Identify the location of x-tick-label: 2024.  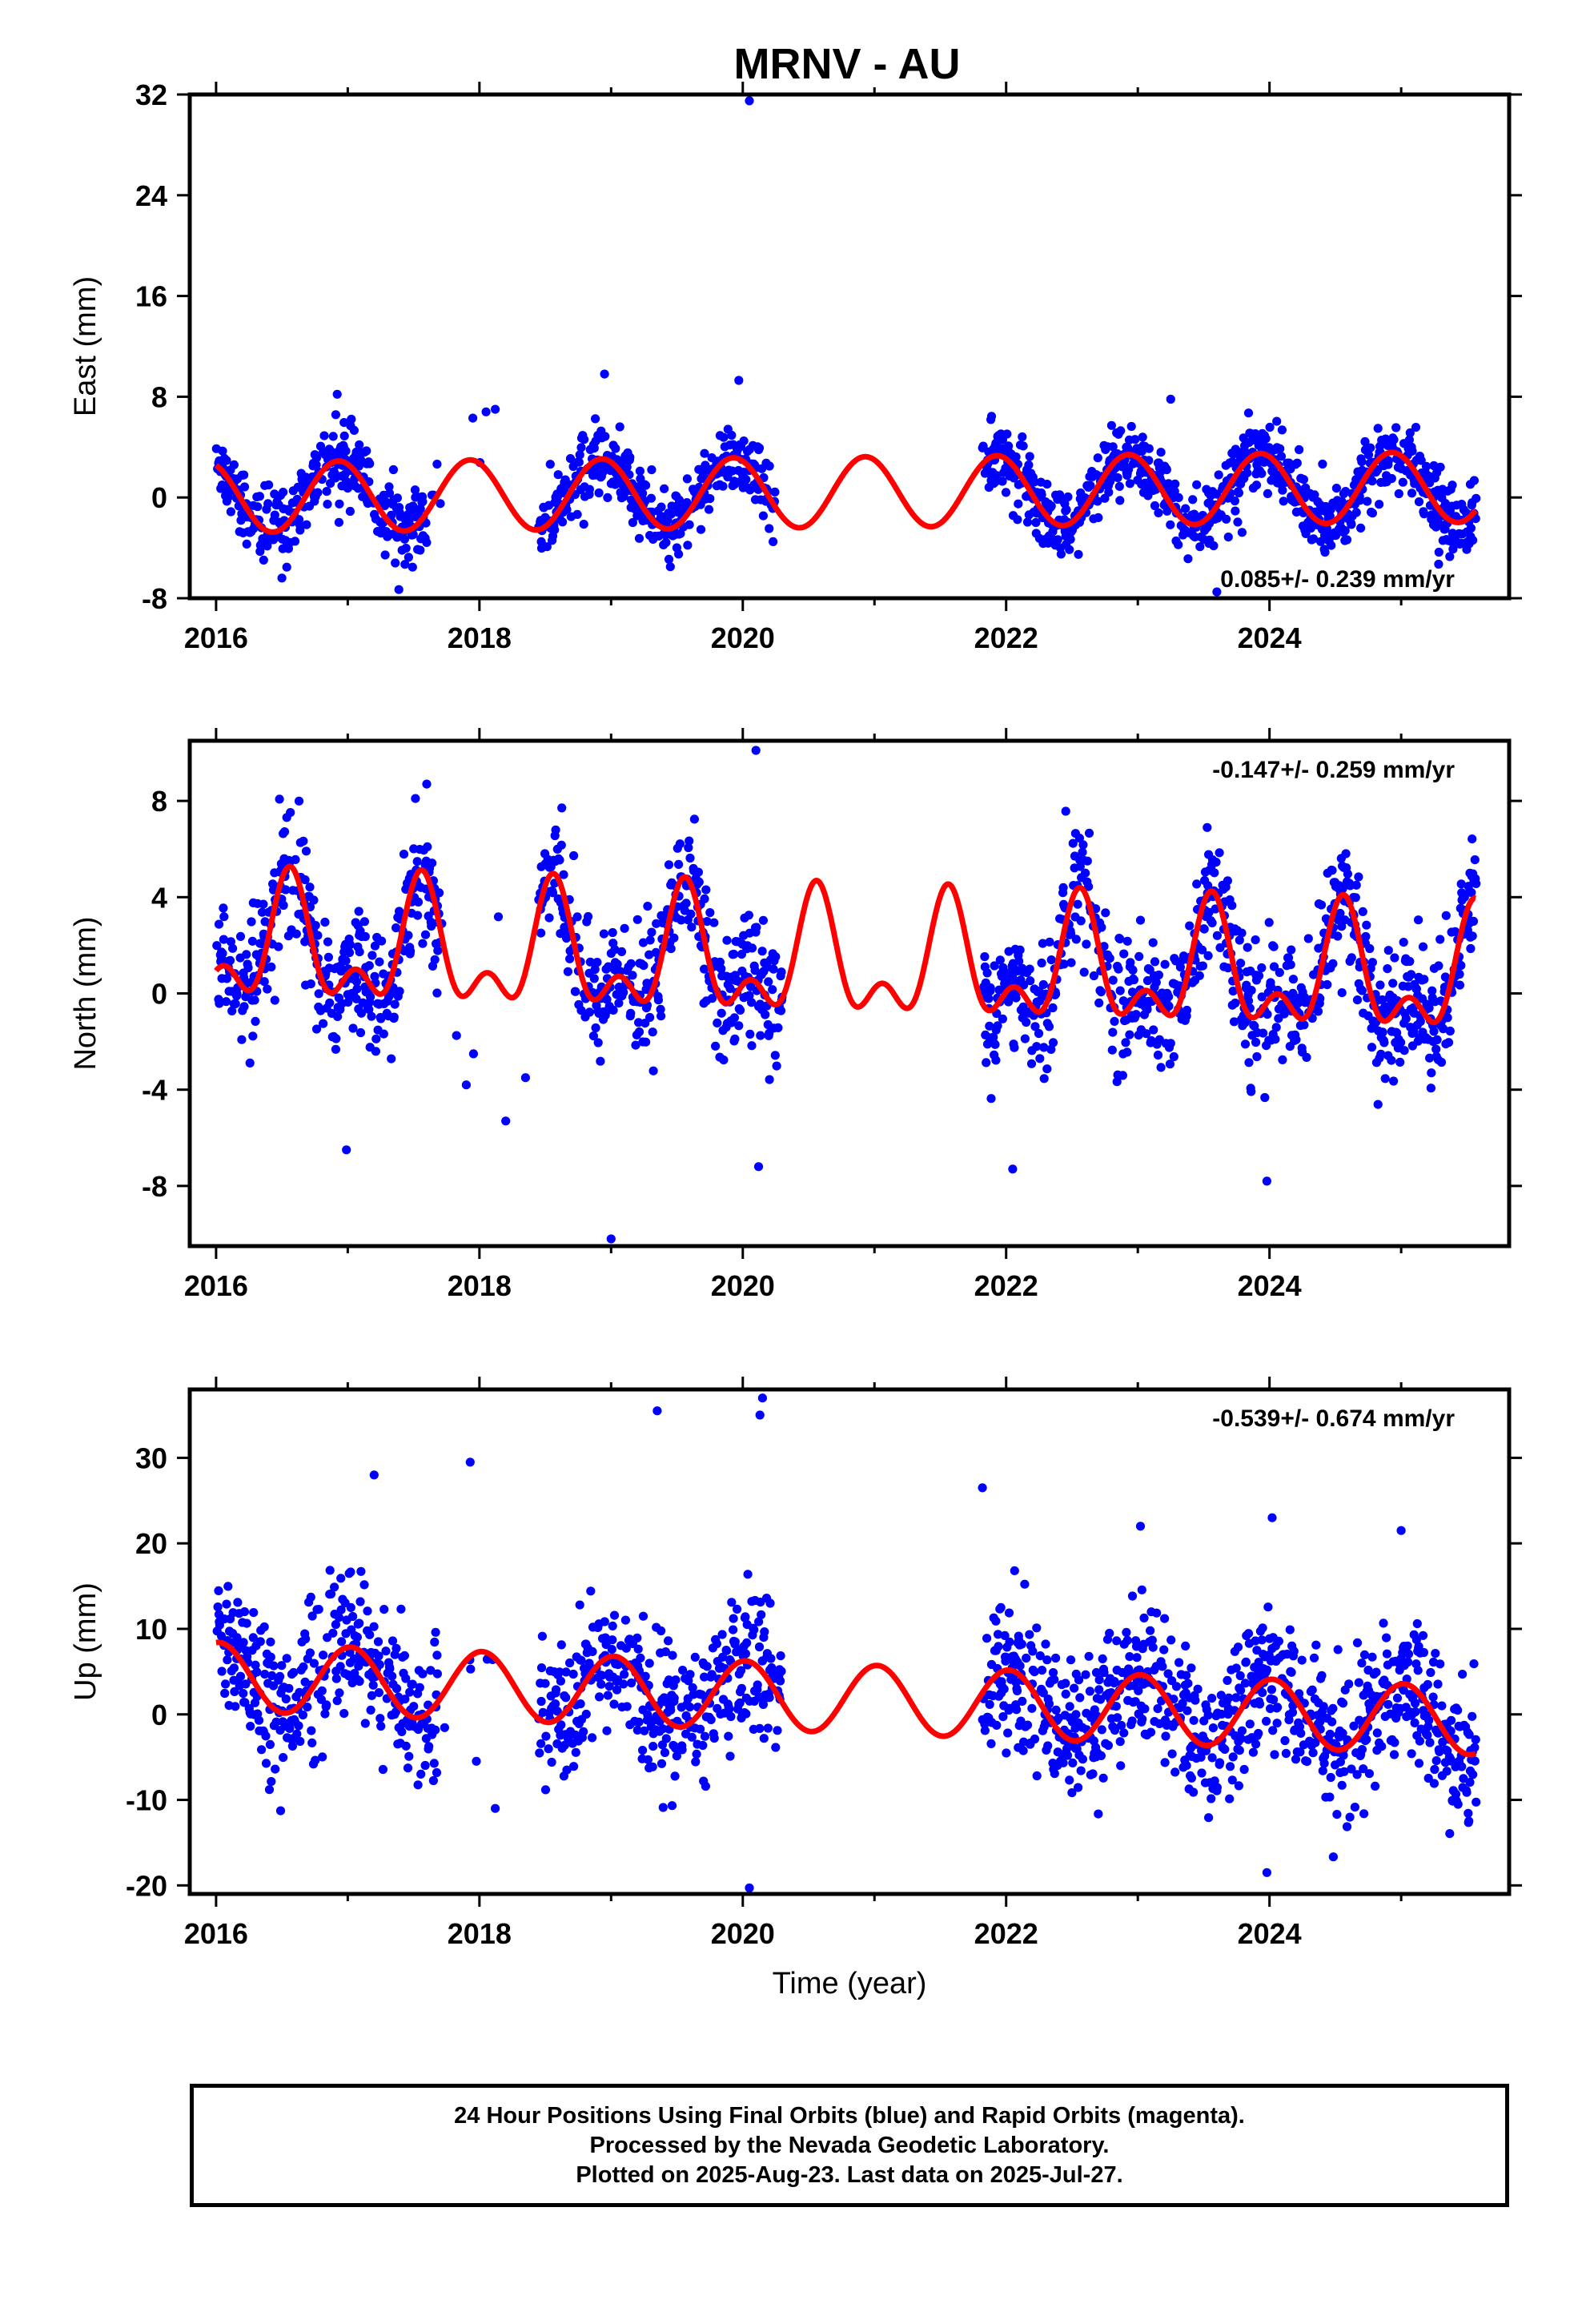
(1270, 1934).